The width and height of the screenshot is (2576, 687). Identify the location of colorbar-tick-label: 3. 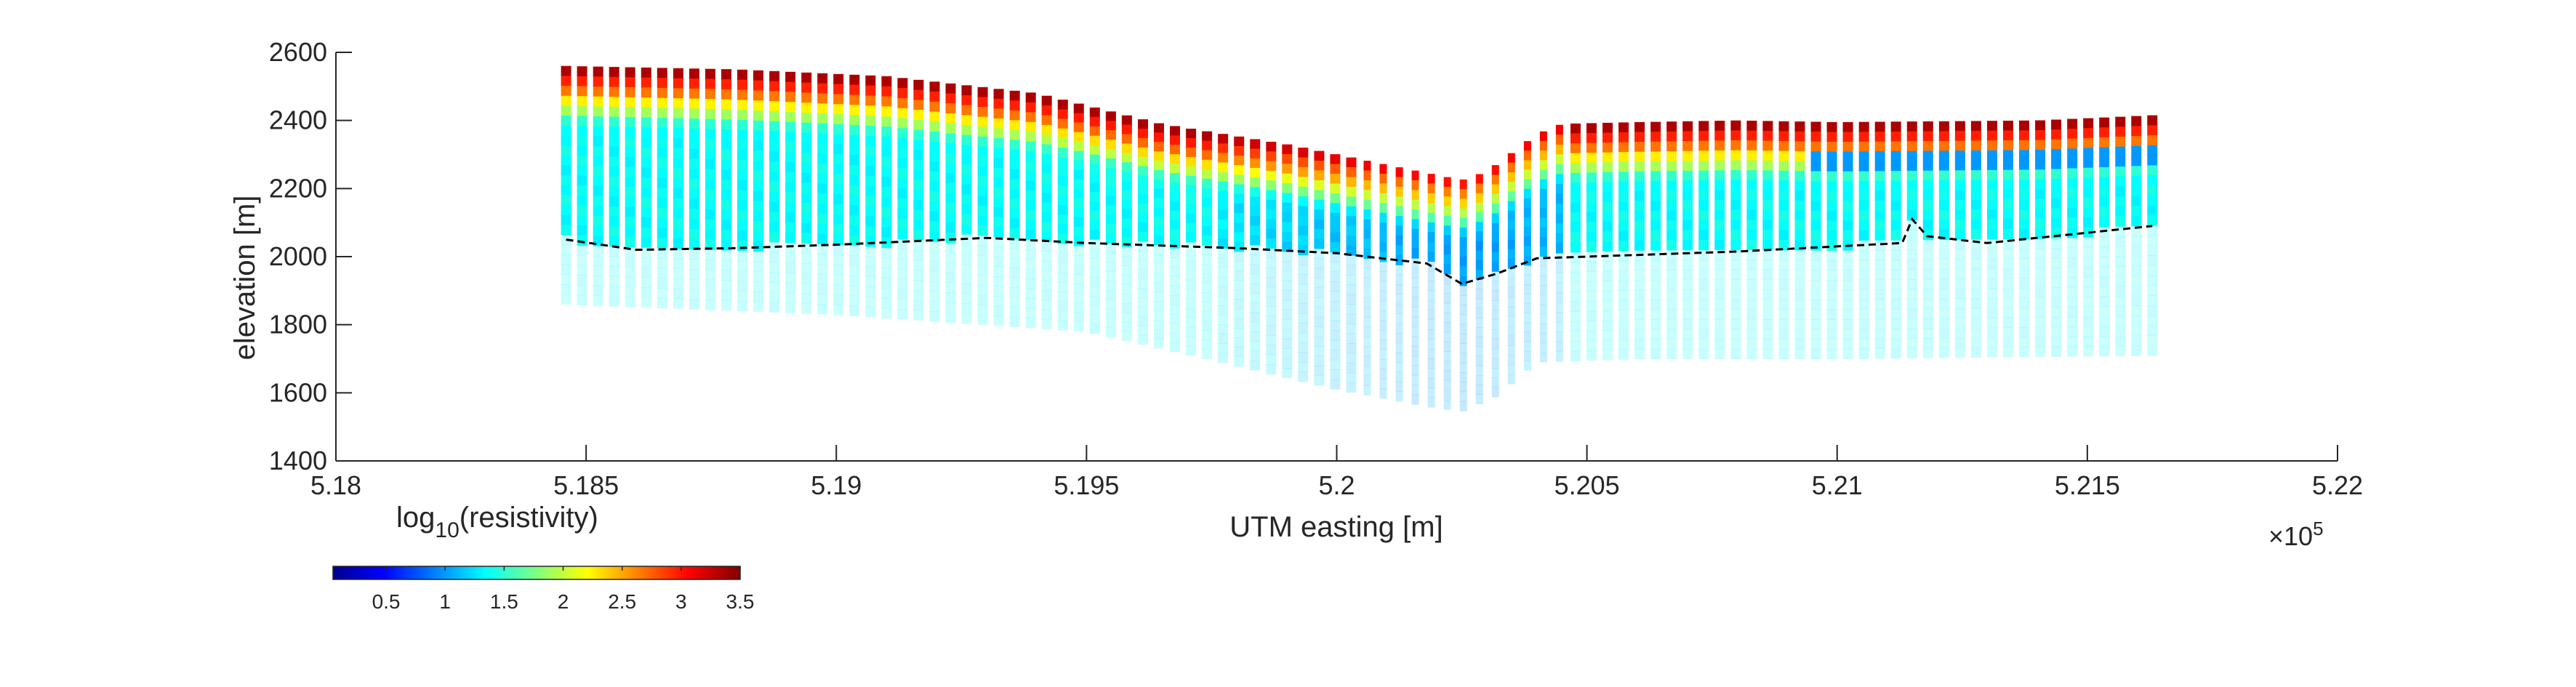
(681, 601).